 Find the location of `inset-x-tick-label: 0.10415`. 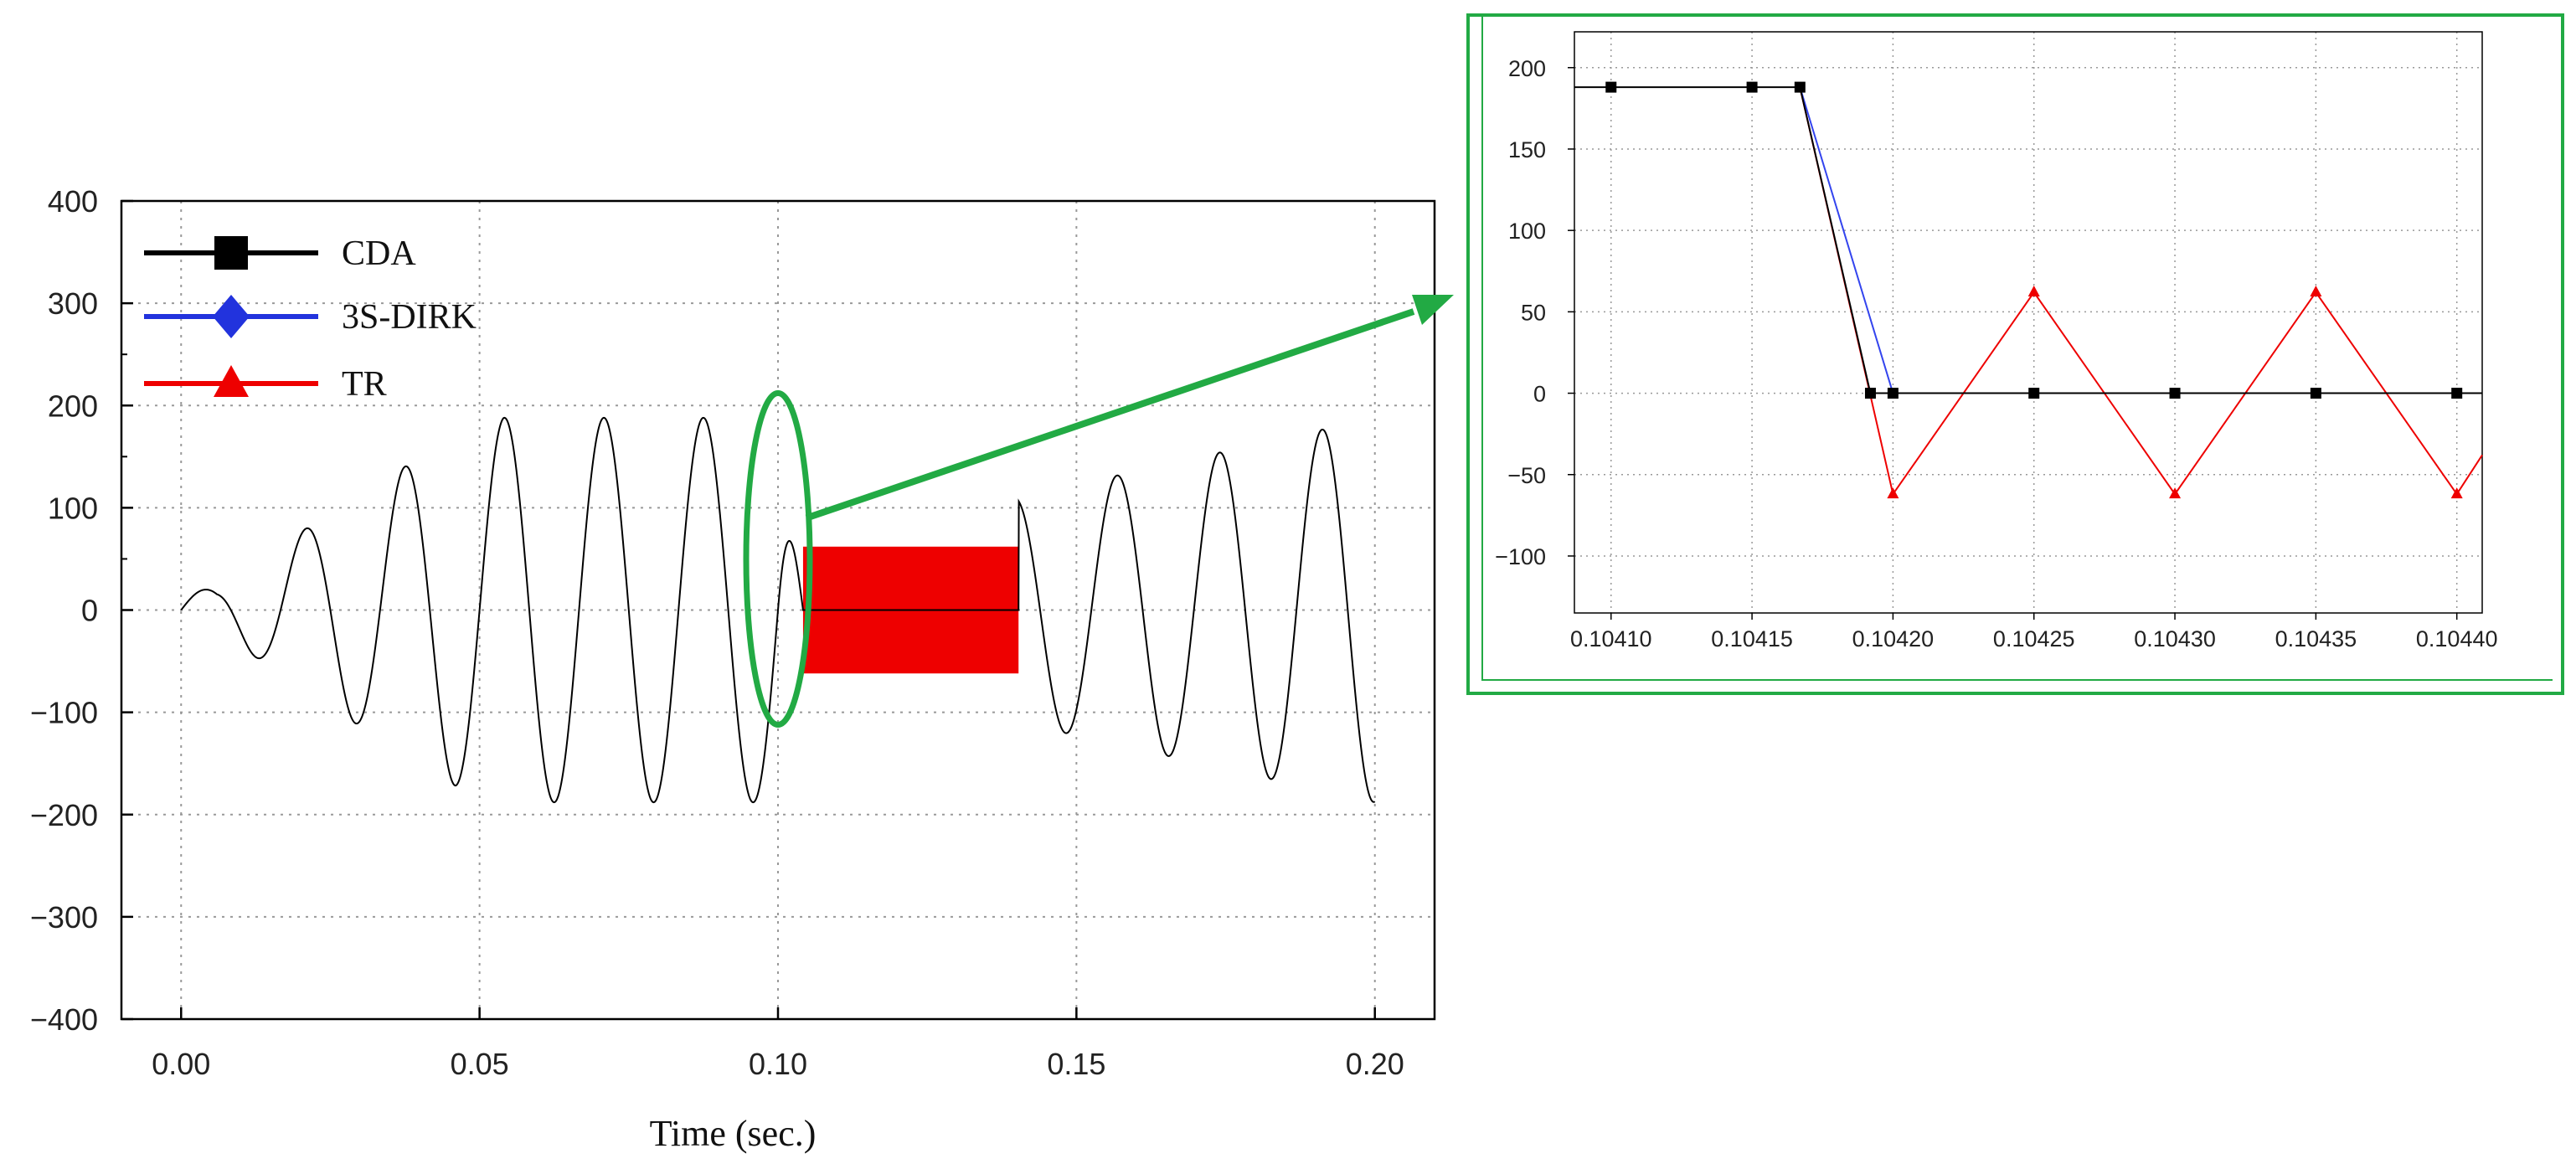

inset-x-tick-label: 0.10415 is located at coordinates (1752, 638).